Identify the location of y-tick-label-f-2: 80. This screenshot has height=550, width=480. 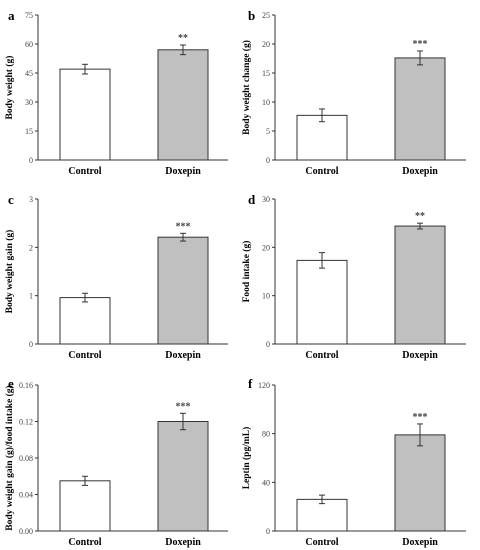
(266, 434).